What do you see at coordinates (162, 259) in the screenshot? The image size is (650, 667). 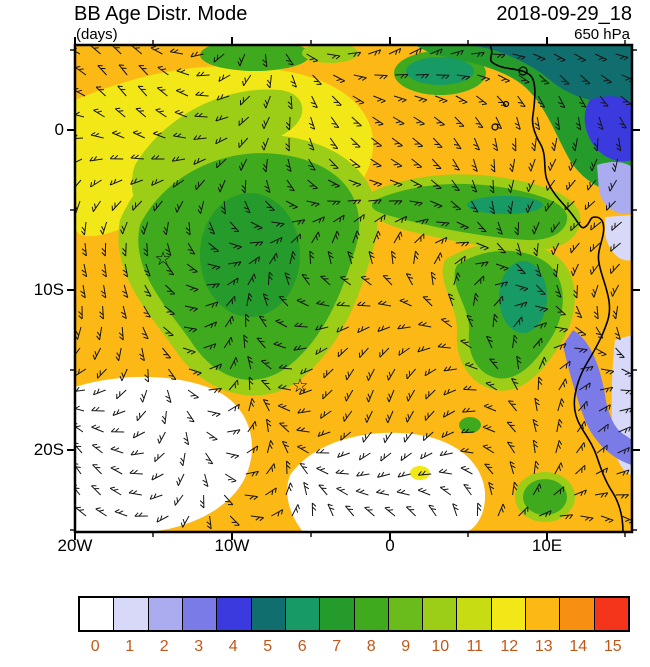 I see `star-marker-1: ☆` at bounding box center [162, 259].